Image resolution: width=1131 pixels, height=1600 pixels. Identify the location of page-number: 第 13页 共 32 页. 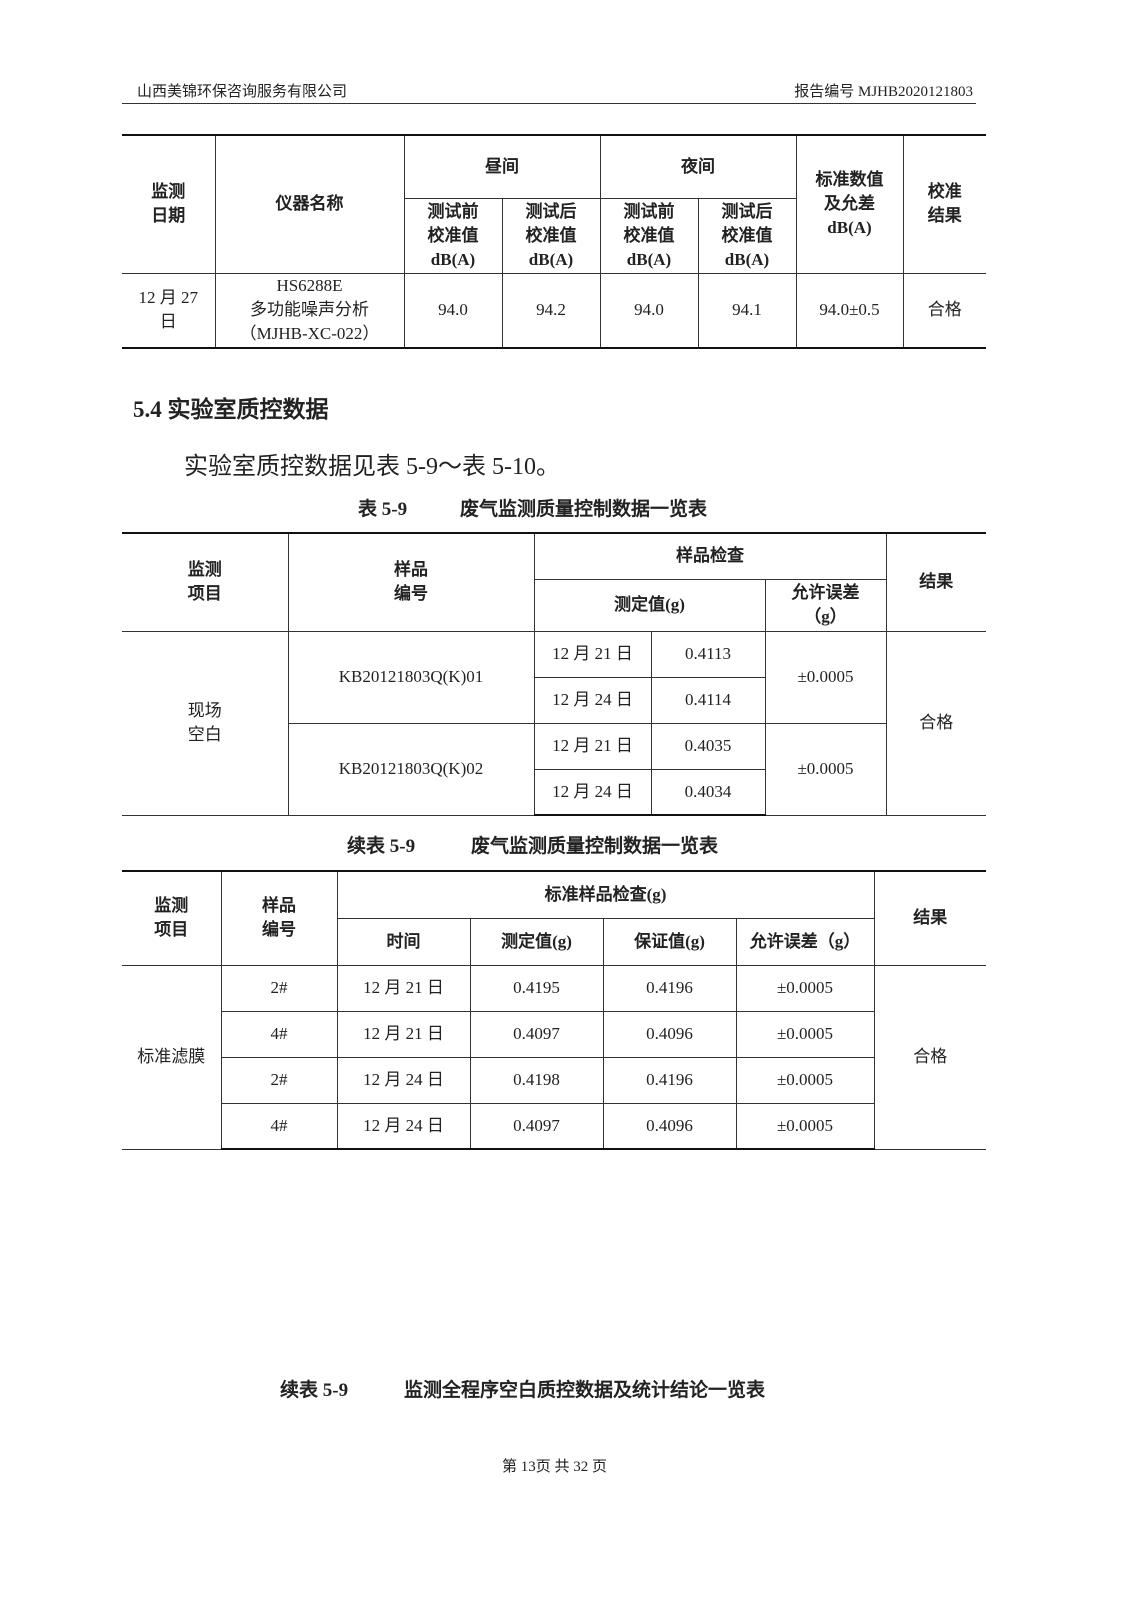
(554, 1467).